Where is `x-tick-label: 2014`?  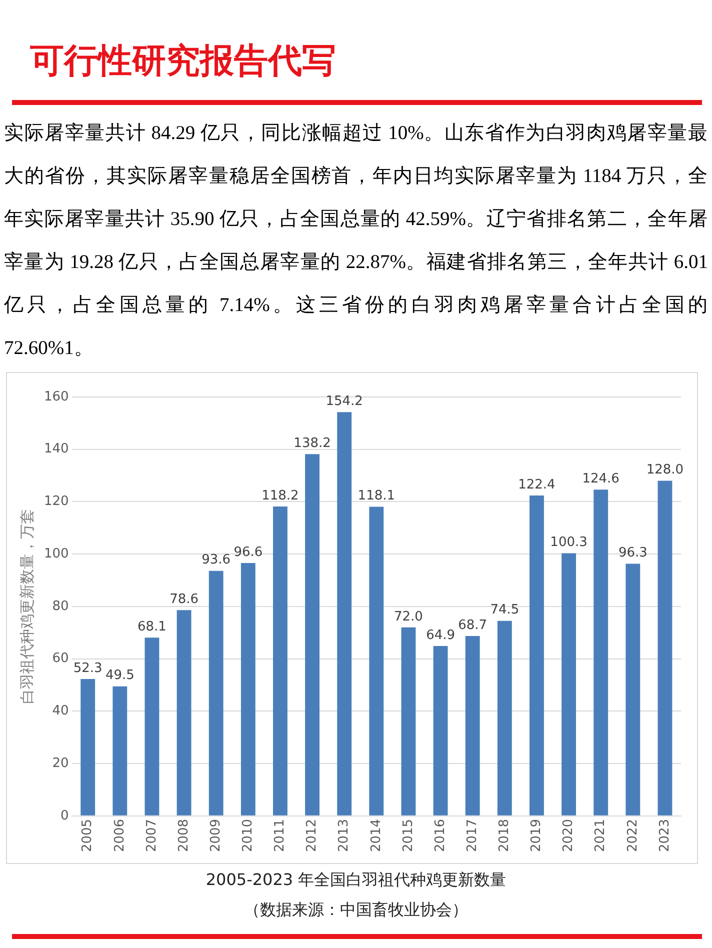 x-tick-label: 2014 is located at coordinates (376, 835).